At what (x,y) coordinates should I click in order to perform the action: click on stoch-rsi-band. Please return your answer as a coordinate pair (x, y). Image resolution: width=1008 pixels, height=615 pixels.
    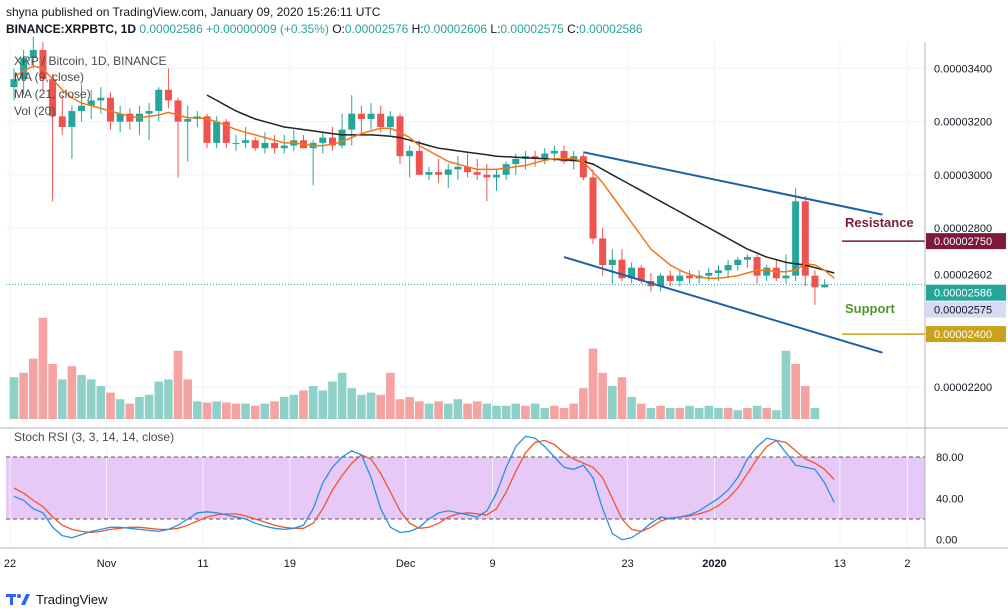
    Looking at the image, I should click on (465, 488).